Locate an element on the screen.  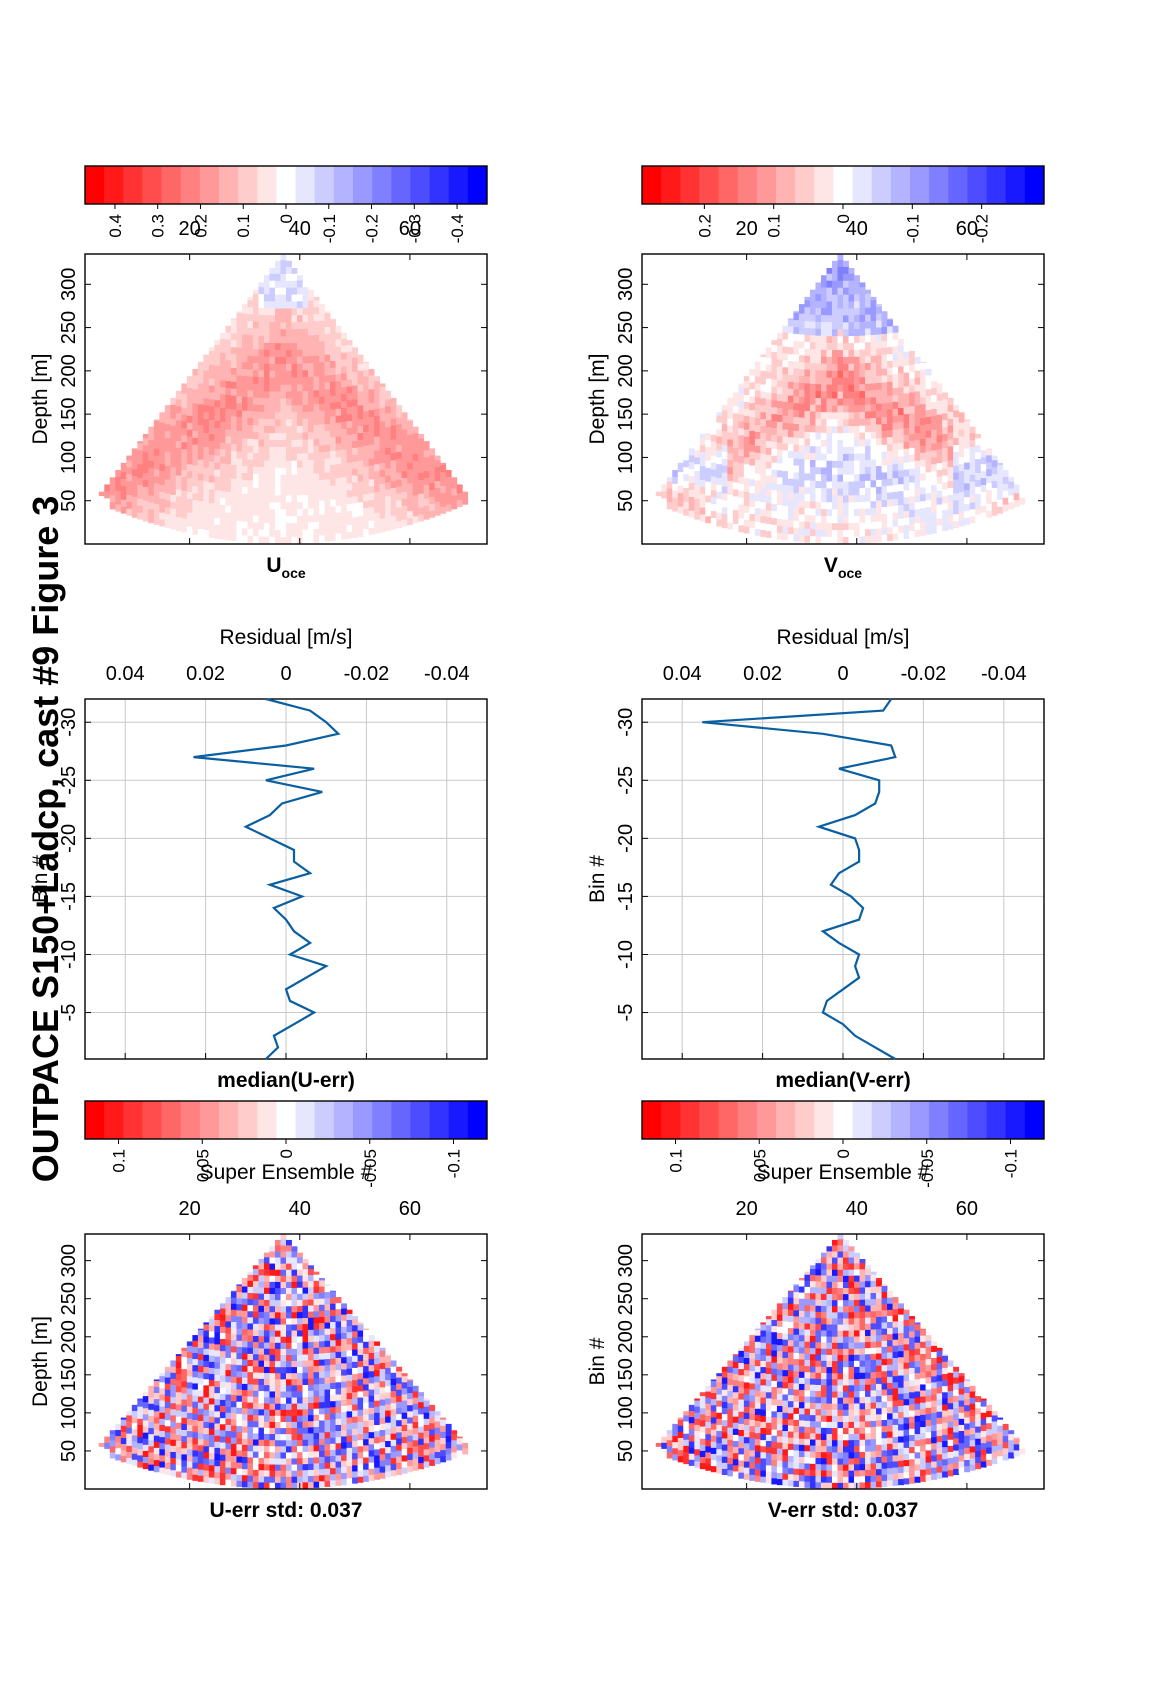
colorbar-tick-label: 0 is located at coordinates (286, 218).